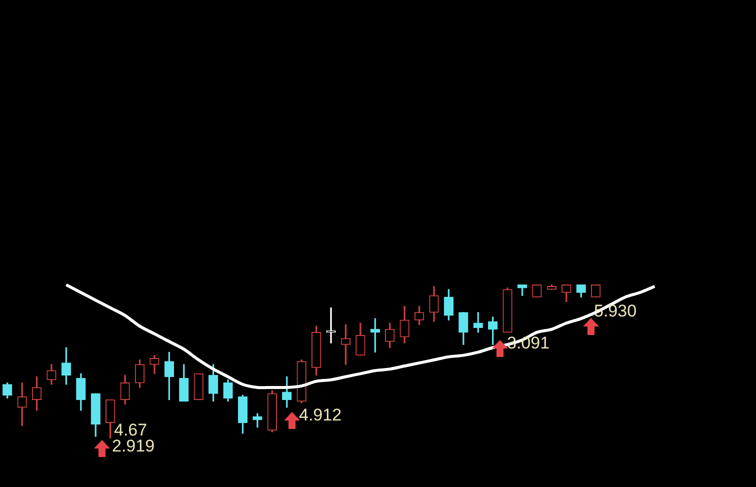 This screenshot has height=487, width=756. What do you see at coordinates (320, 415) in the screenshot?
I see `annotation: 4.912` at bounding box center [320, 415].